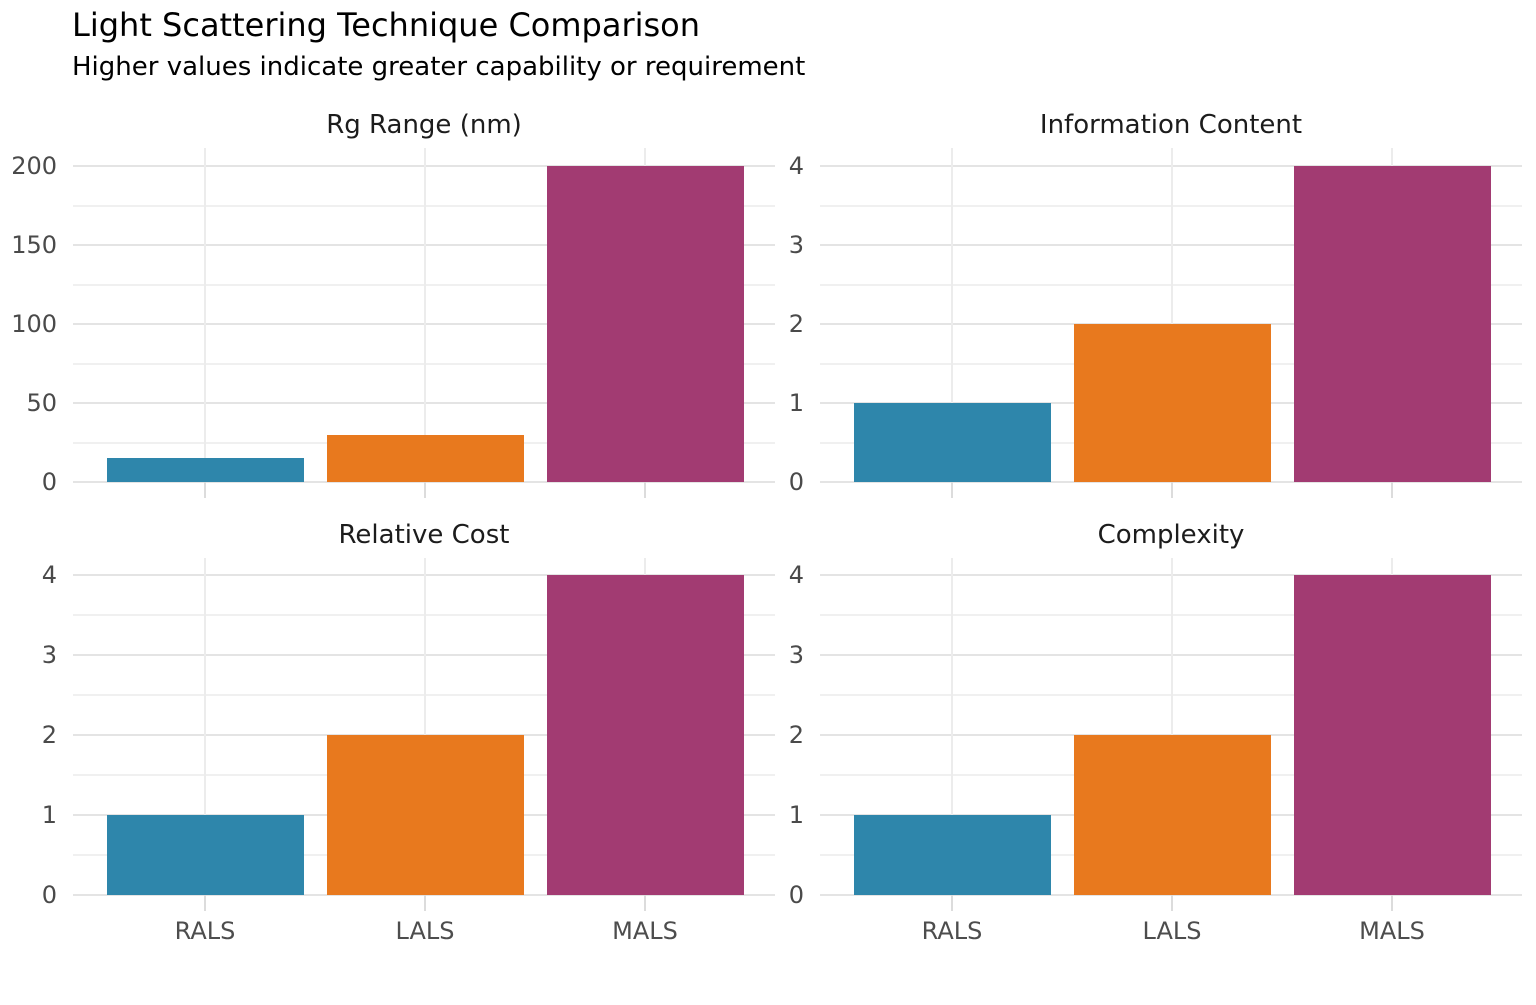 This screenshot has height=1005, width=1536. Describe the element at coordinates (1171, 125) in the screenshot. I see `subplot-title: Information Content` at that location.